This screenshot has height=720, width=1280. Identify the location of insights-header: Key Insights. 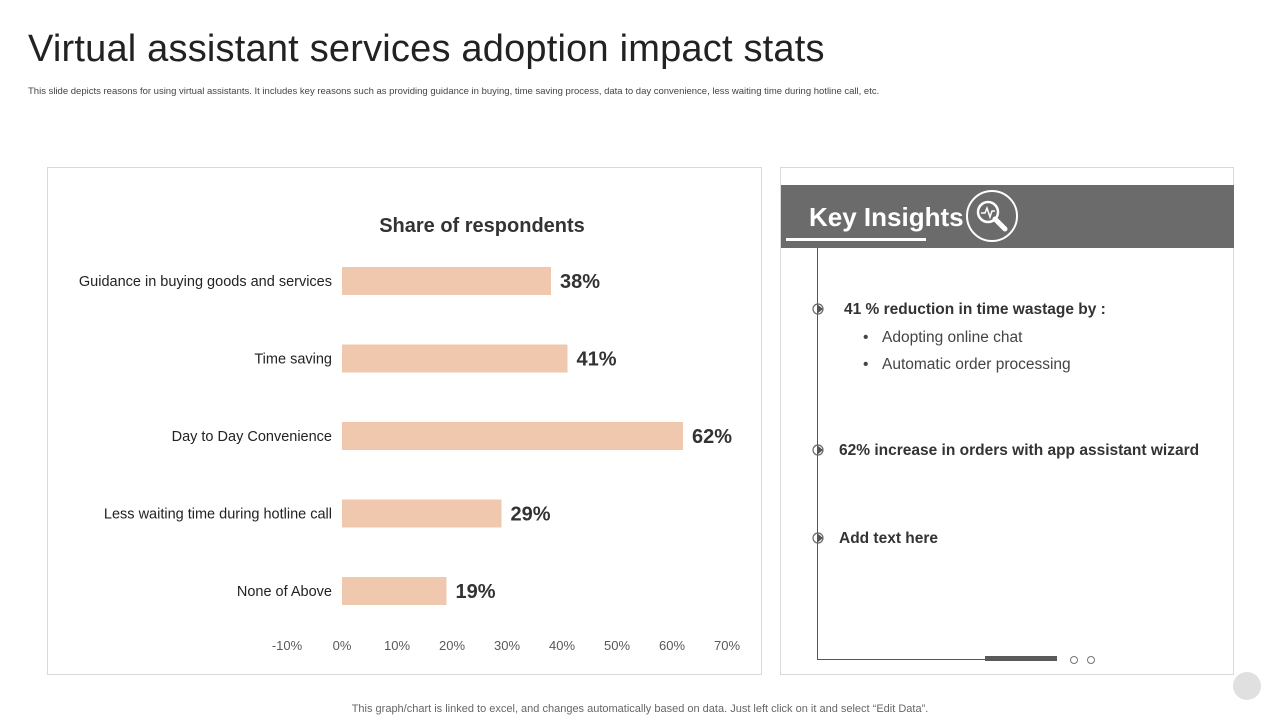
(1007, 216).